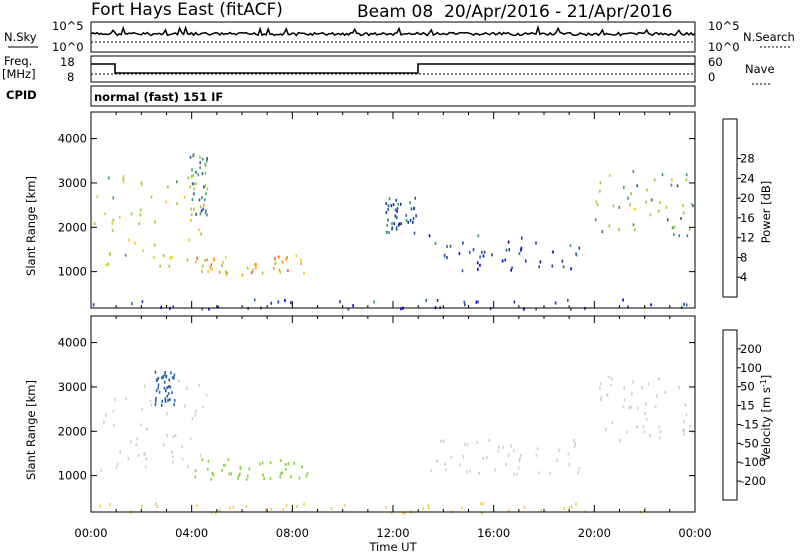 This screenshot has width=800, height=558. Describe the element at coordinates (747, 406) in the screenshot. I see `colorbar-tick-label: 15` at that location.